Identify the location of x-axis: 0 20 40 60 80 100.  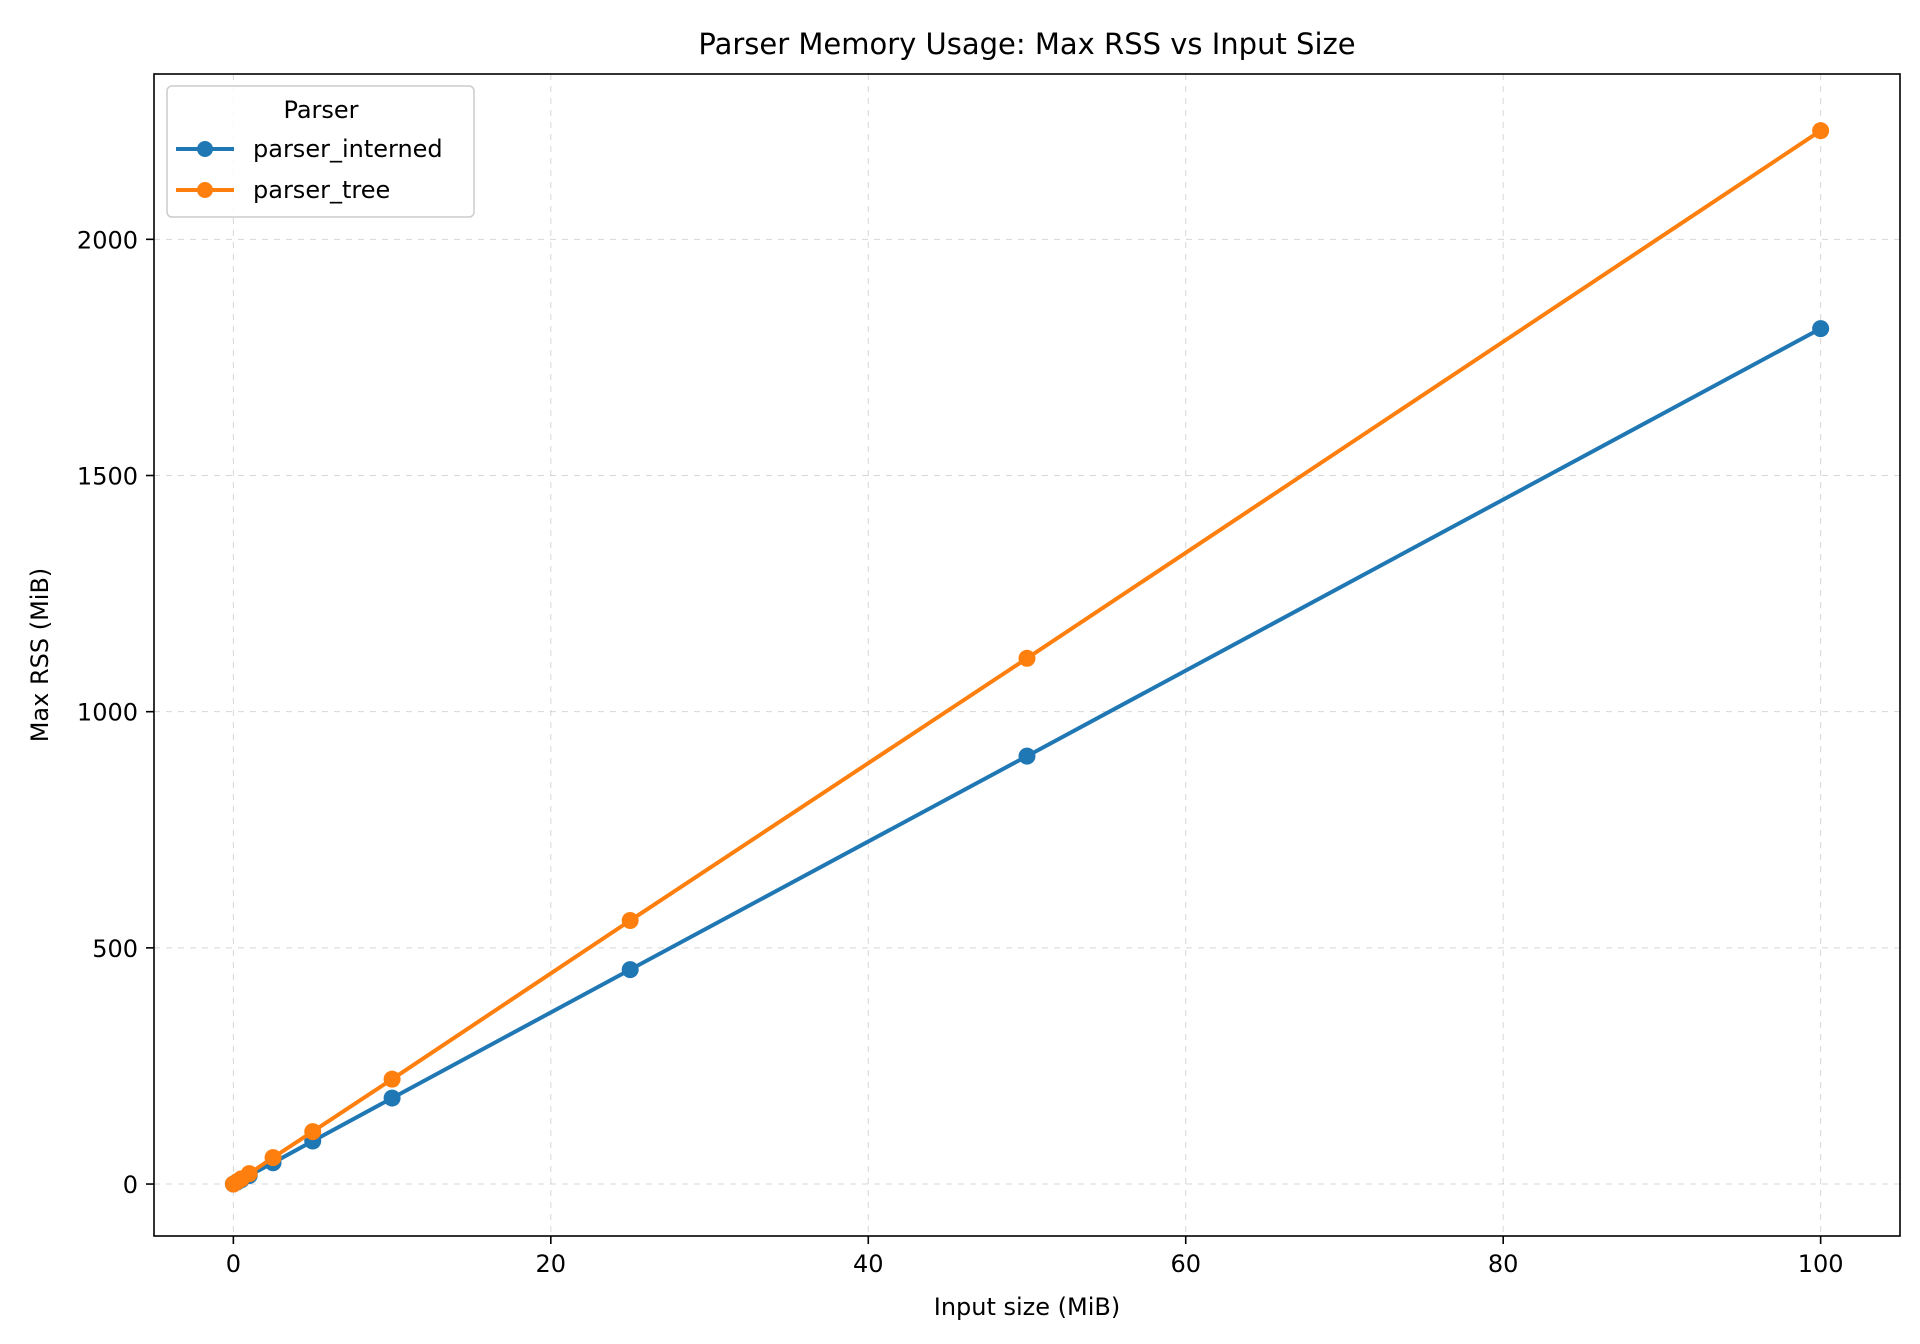
(1035, 1257).